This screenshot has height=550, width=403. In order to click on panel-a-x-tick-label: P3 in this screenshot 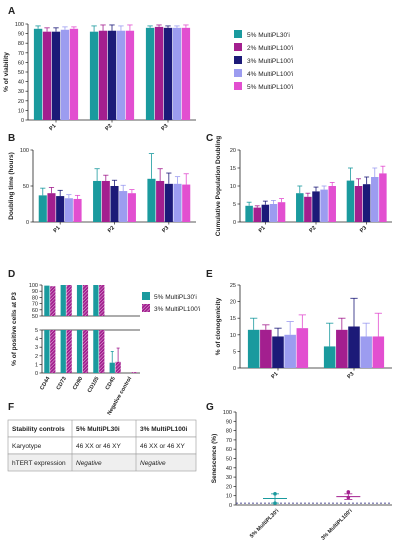, I will do `click(164, 127)`.